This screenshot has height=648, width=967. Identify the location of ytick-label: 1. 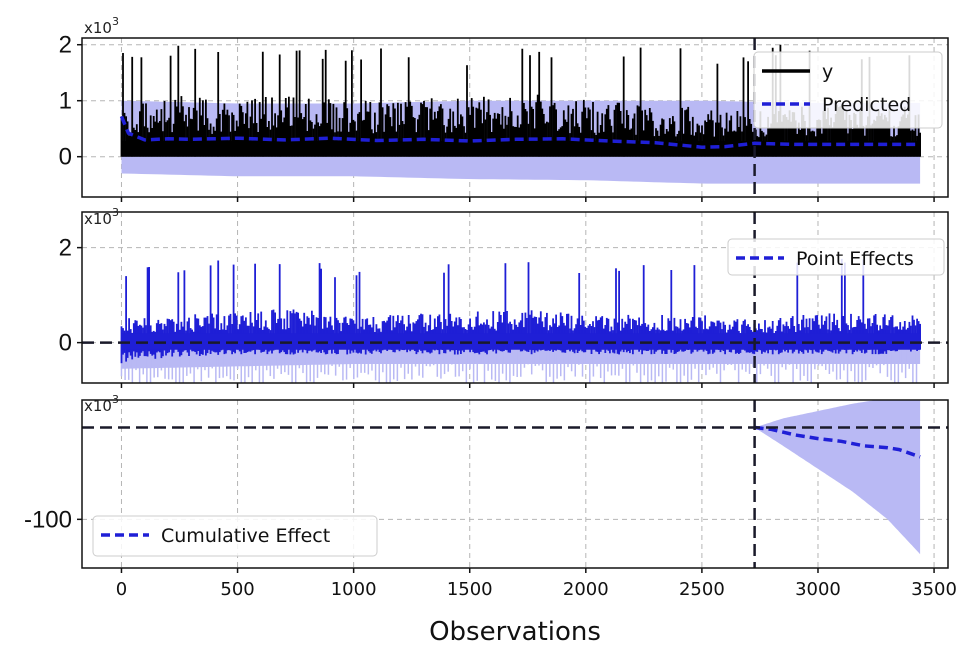
(65, 101).